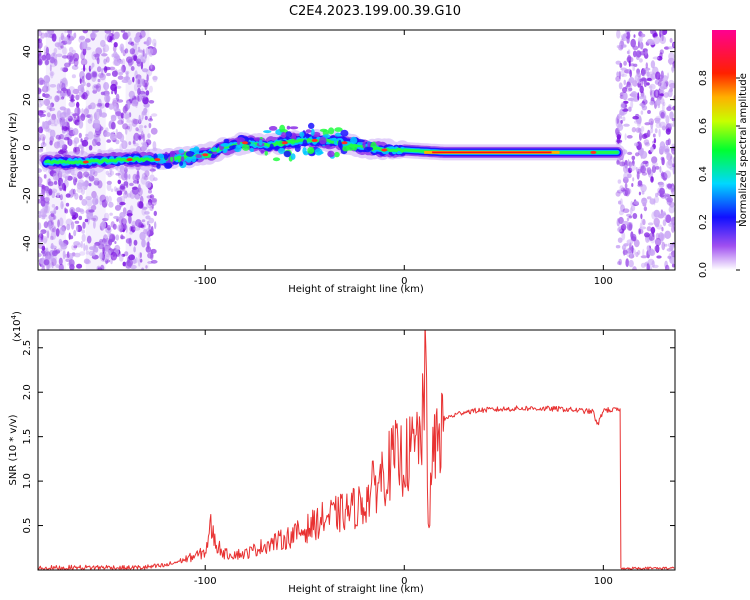 The width and height of the screenshot is (750, 600). What do you see at coordinates (404, 581) in the screenshot?
I see `x-tick-label: 0` at bounding box center [404, 581].